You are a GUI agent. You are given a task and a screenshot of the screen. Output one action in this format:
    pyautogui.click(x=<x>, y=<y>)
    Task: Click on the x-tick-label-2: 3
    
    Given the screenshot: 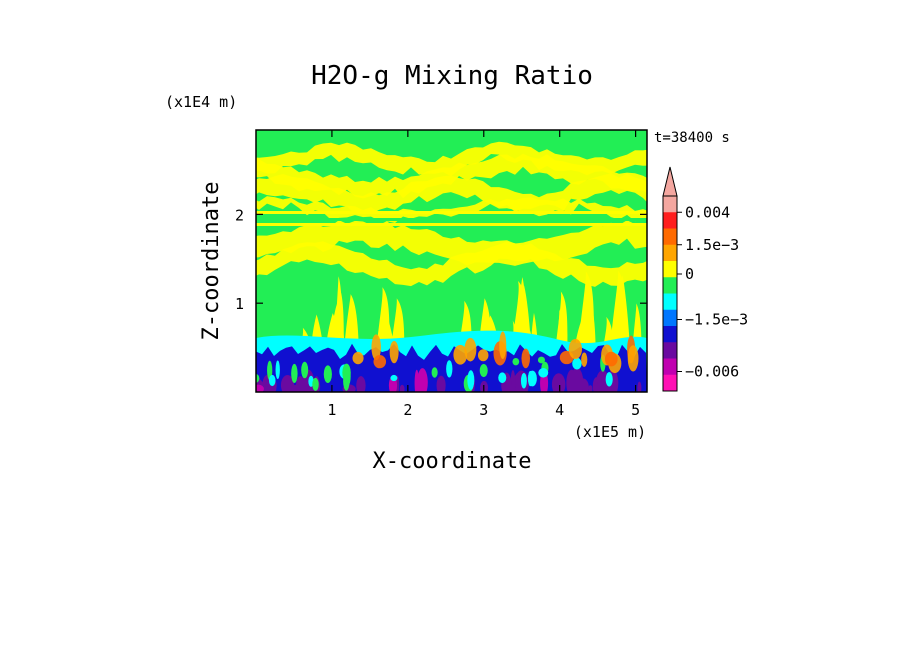 What is the action you would take?
    pyautogui.click(x=483, y=410)
    